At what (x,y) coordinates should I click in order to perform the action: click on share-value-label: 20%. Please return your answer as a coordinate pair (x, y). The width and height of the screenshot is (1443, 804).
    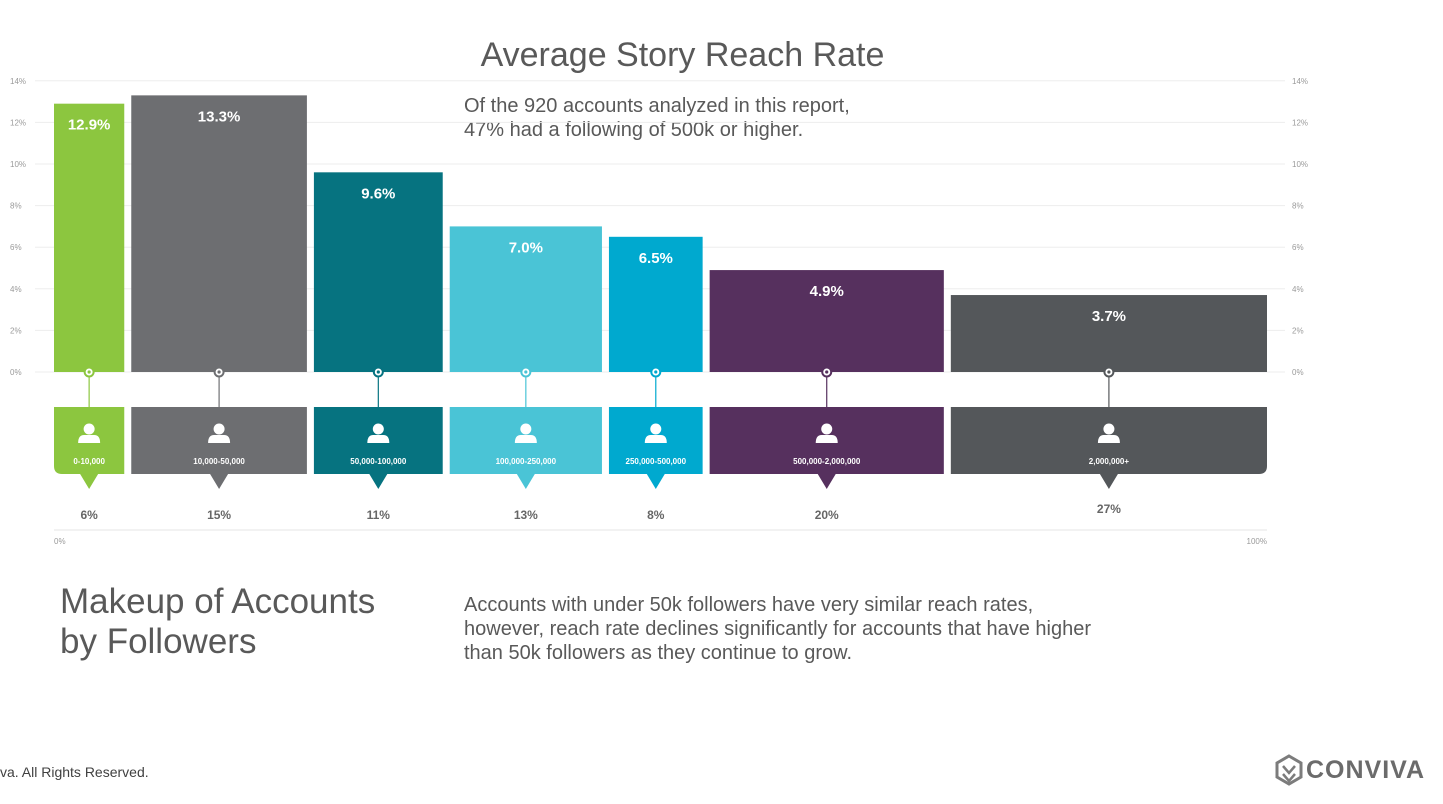
    Looking at the image, I should click on (827, 515).